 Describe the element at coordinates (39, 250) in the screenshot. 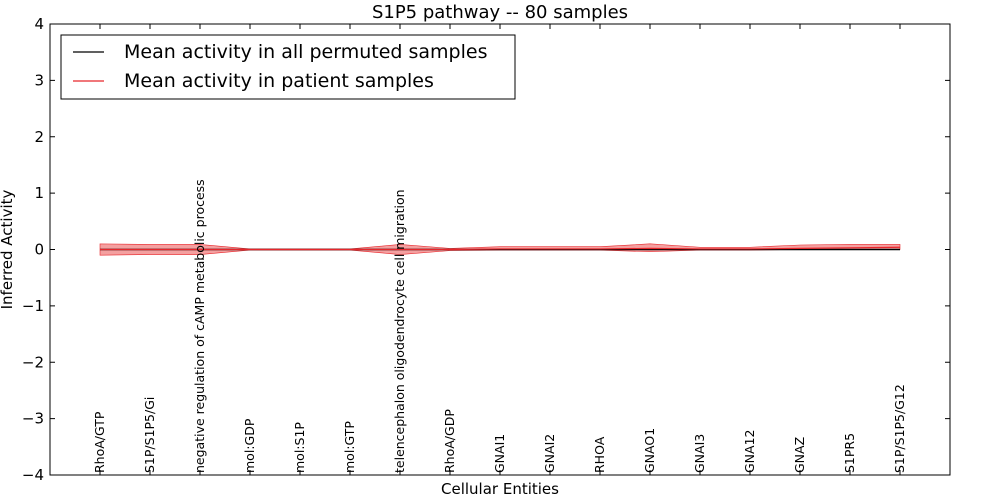

I see `y-tick-label: 0` at that location.